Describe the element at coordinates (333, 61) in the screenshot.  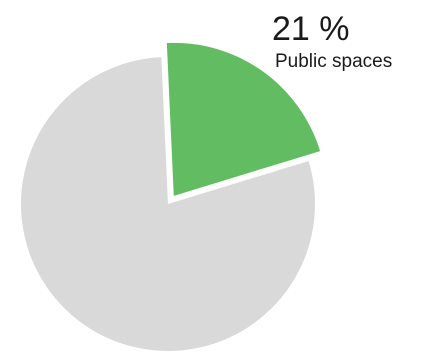
I see `slice-category-label: Public spaces` at that location.